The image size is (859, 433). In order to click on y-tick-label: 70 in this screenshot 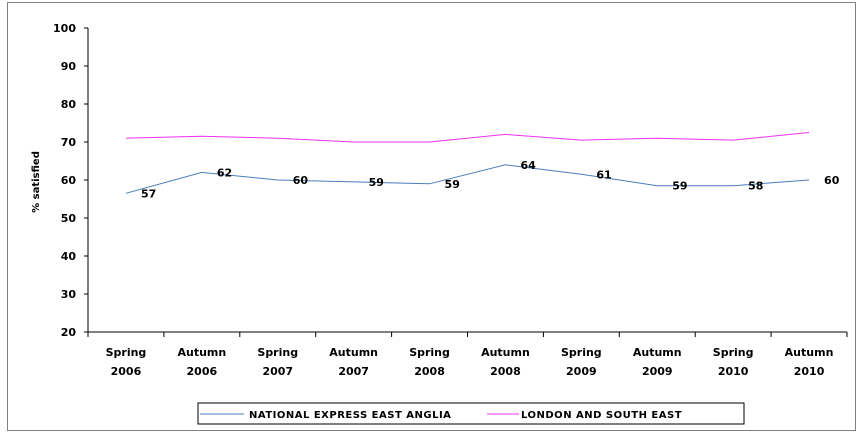, I will do `click(69, 142)`.